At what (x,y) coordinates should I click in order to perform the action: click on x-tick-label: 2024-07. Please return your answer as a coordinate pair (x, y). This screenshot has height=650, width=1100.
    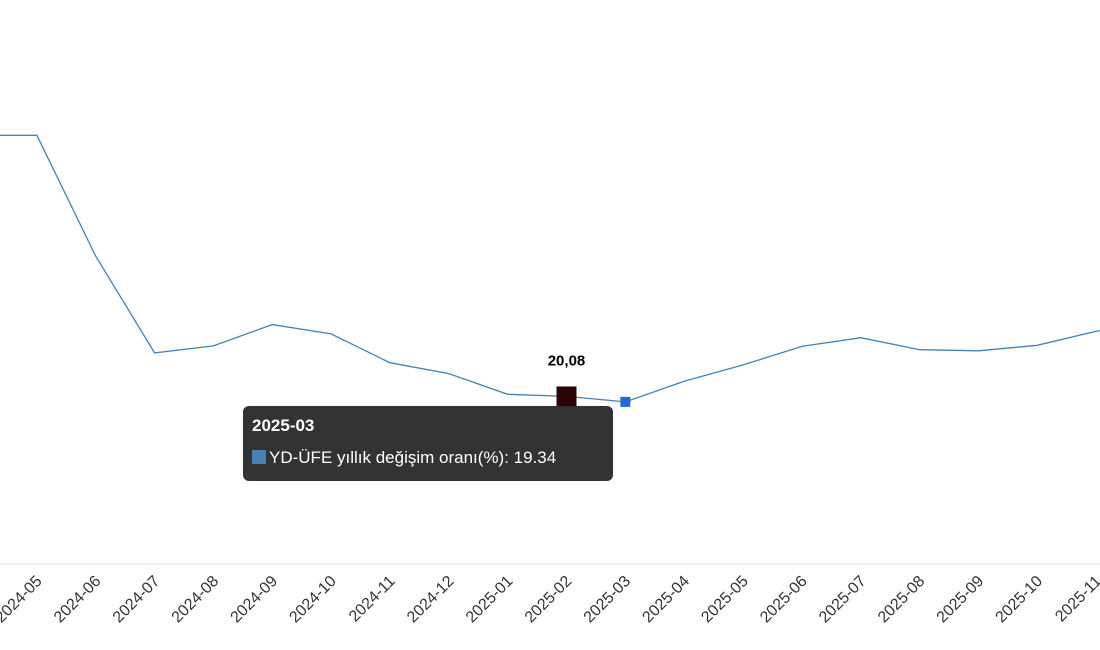
    Looking at the image, I should click on (137, 600).